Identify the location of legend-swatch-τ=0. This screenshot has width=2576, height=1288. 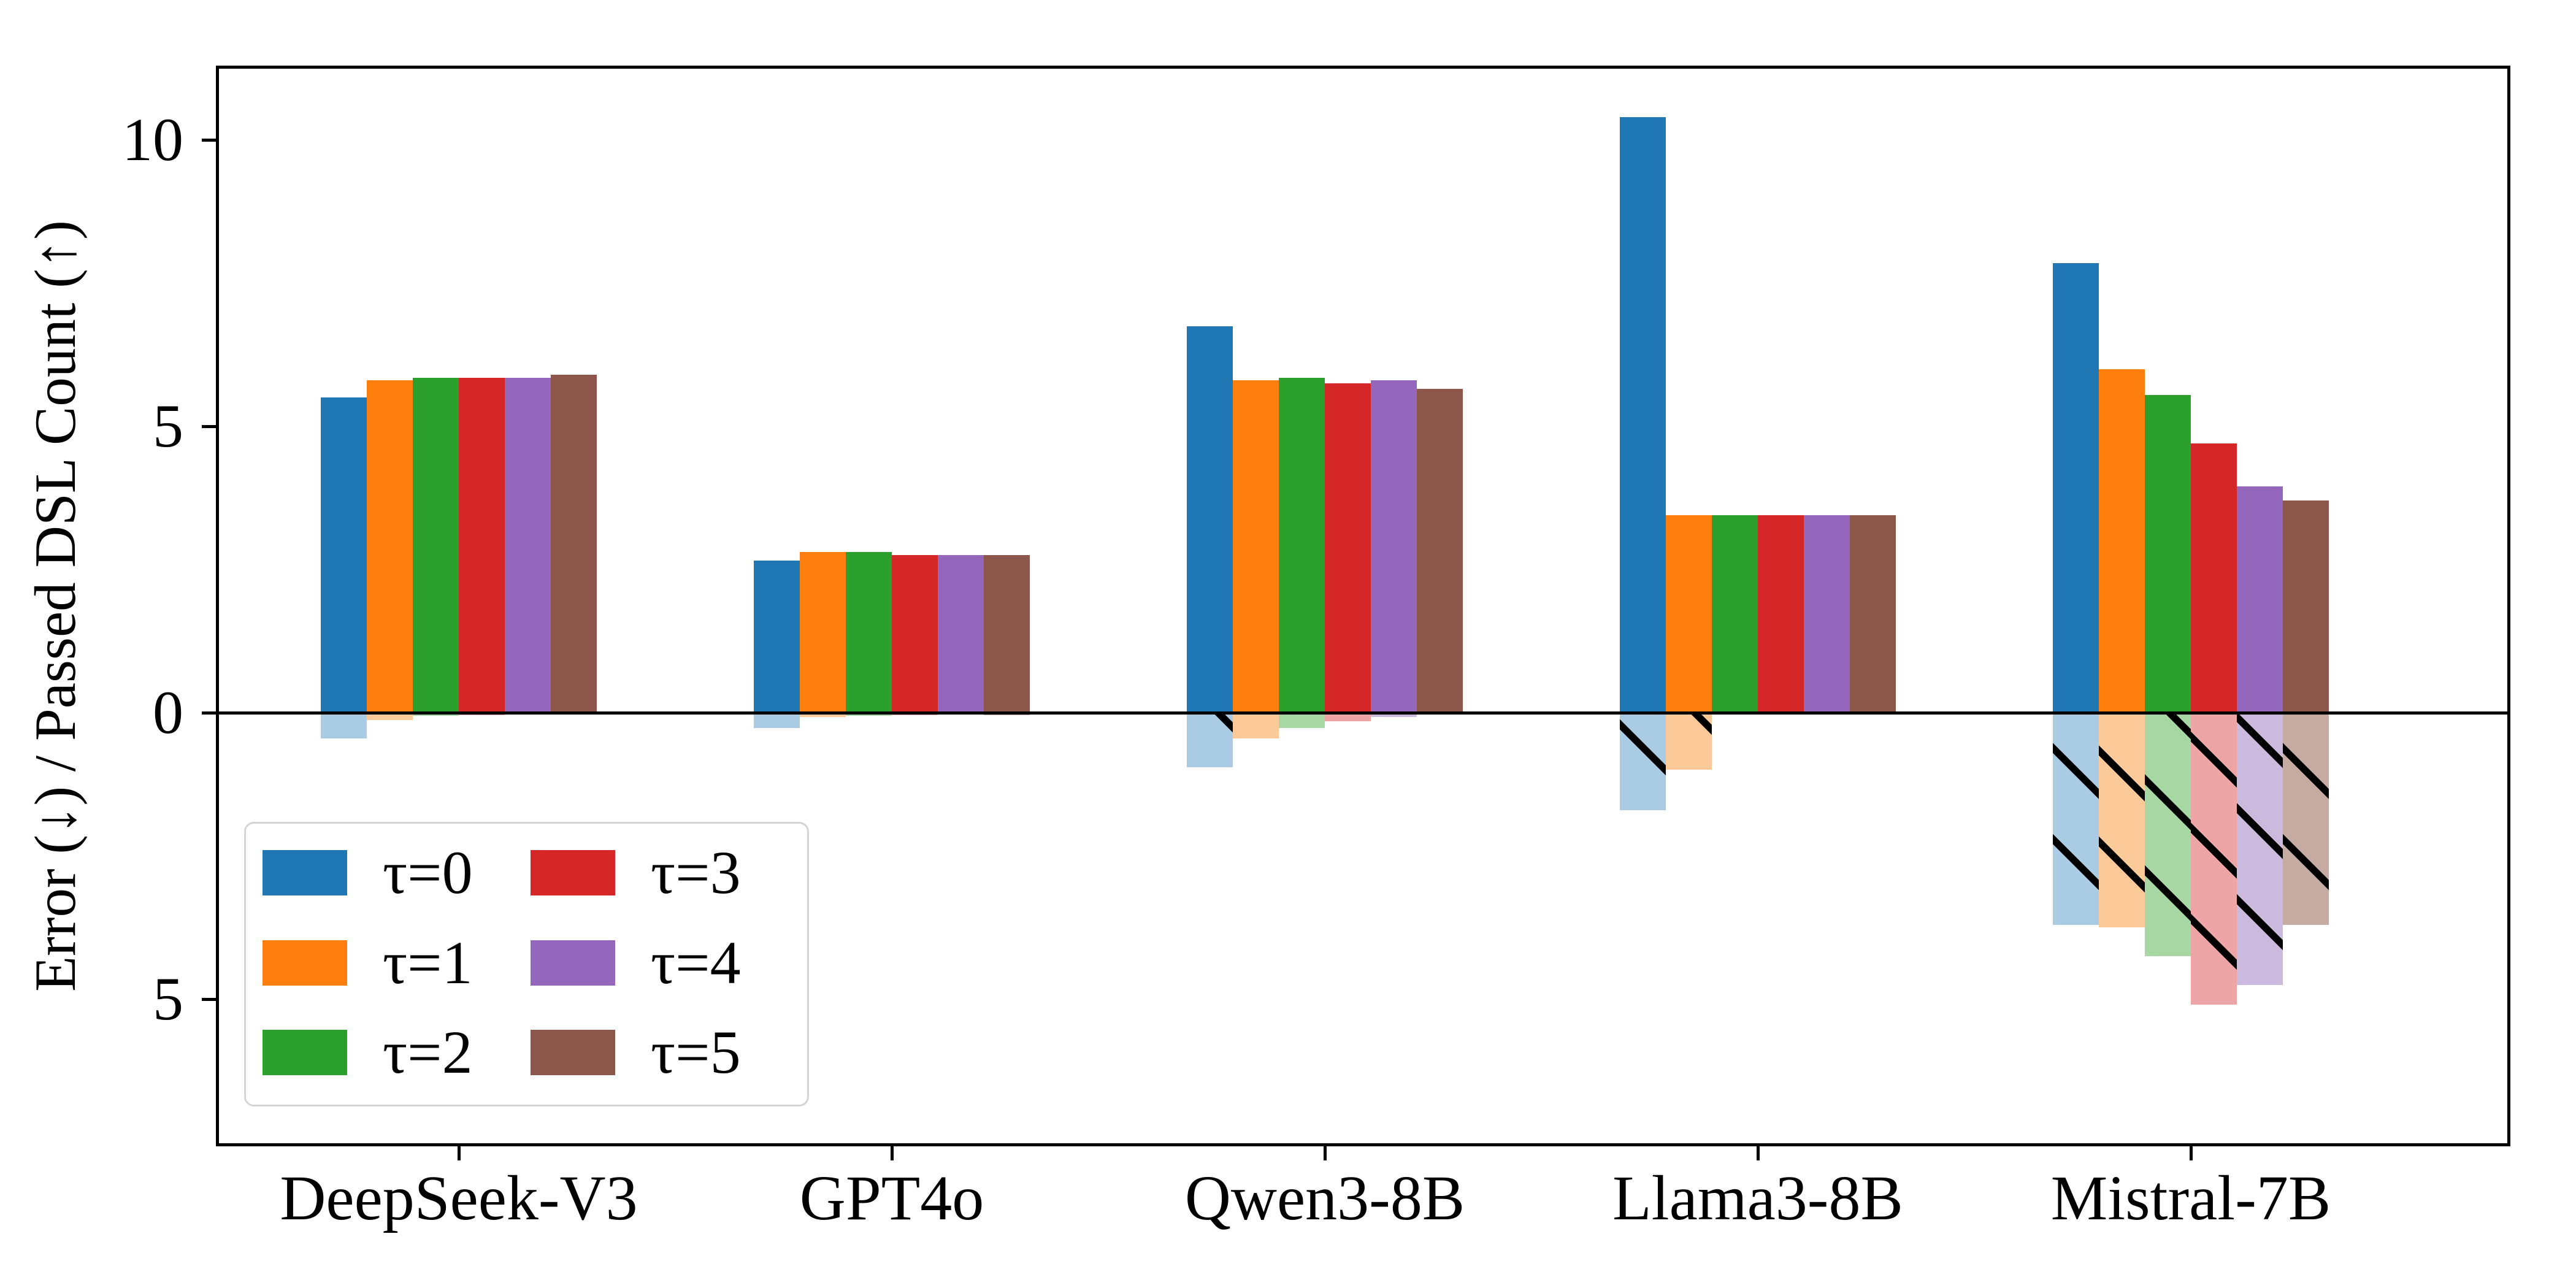
(305, 872).